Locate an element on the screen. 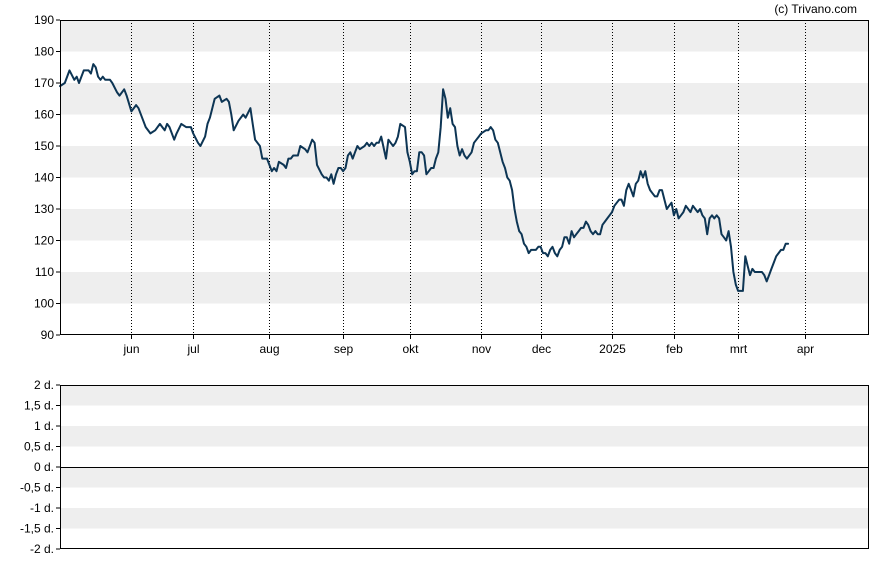 The image size is (888, 565). volume-y-tick-label: 2 d. is located at coordinates (44, 385).